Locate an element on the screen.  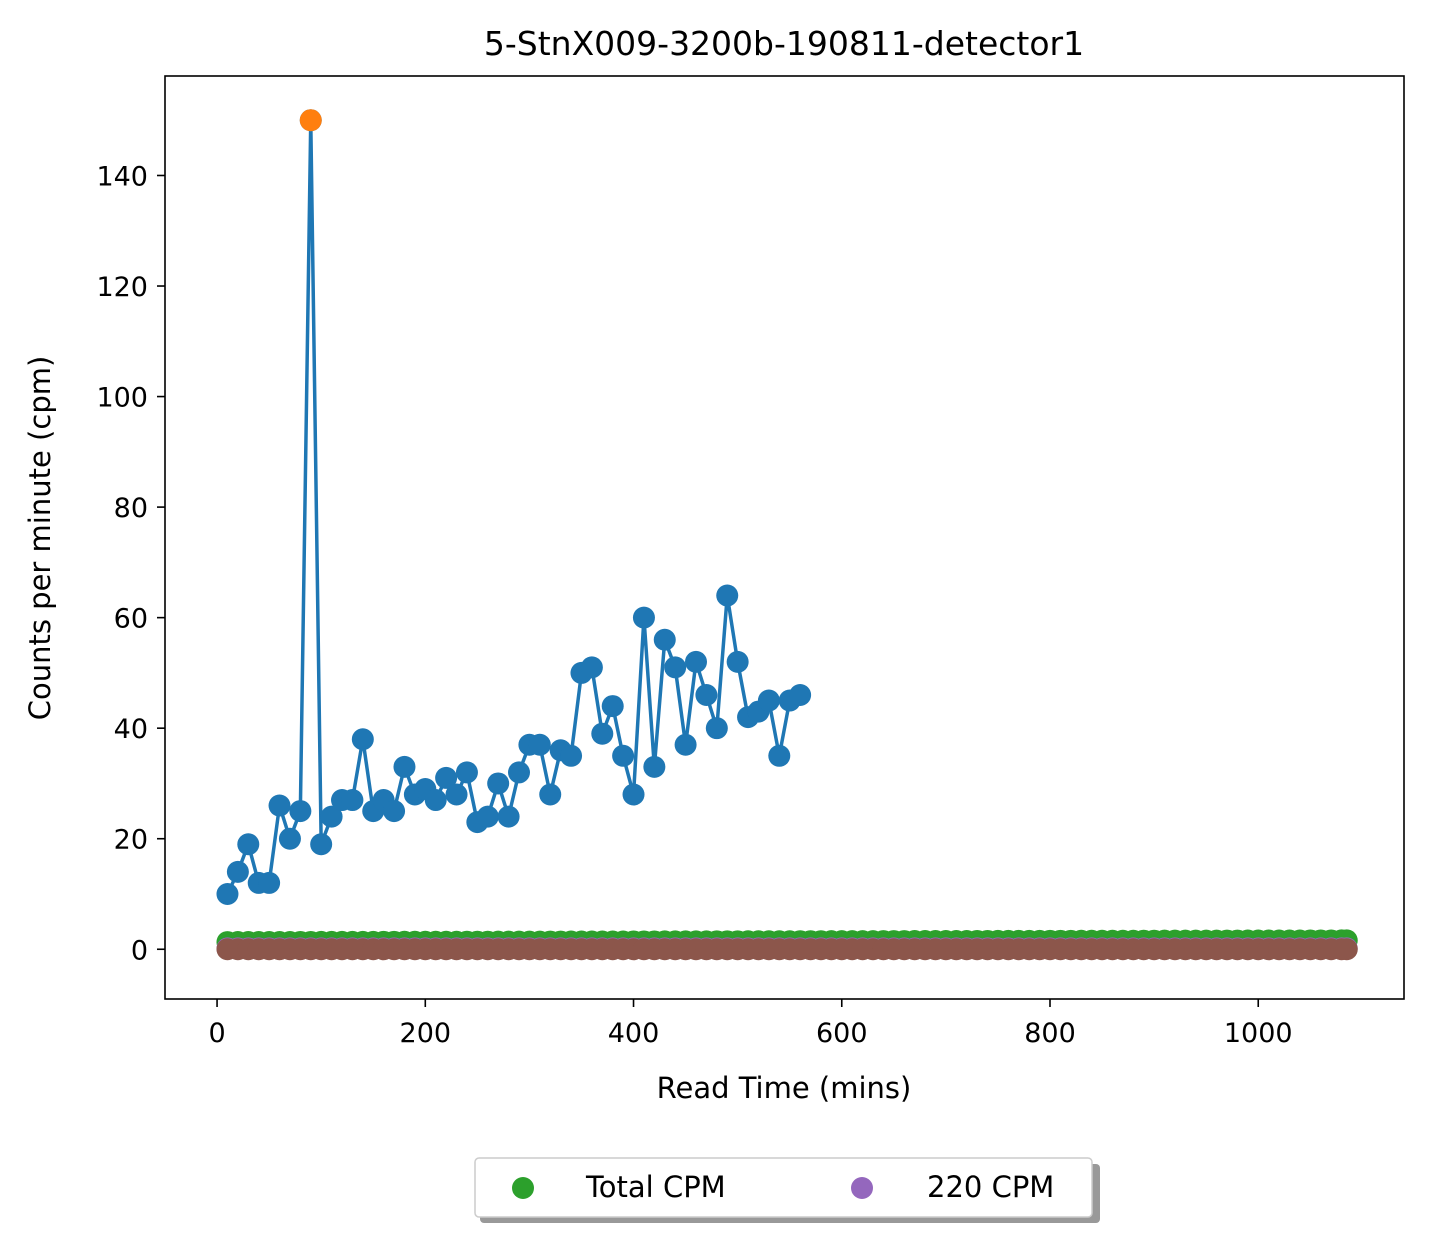
y-tick-label: 20 is located at coordinates (131, 840).